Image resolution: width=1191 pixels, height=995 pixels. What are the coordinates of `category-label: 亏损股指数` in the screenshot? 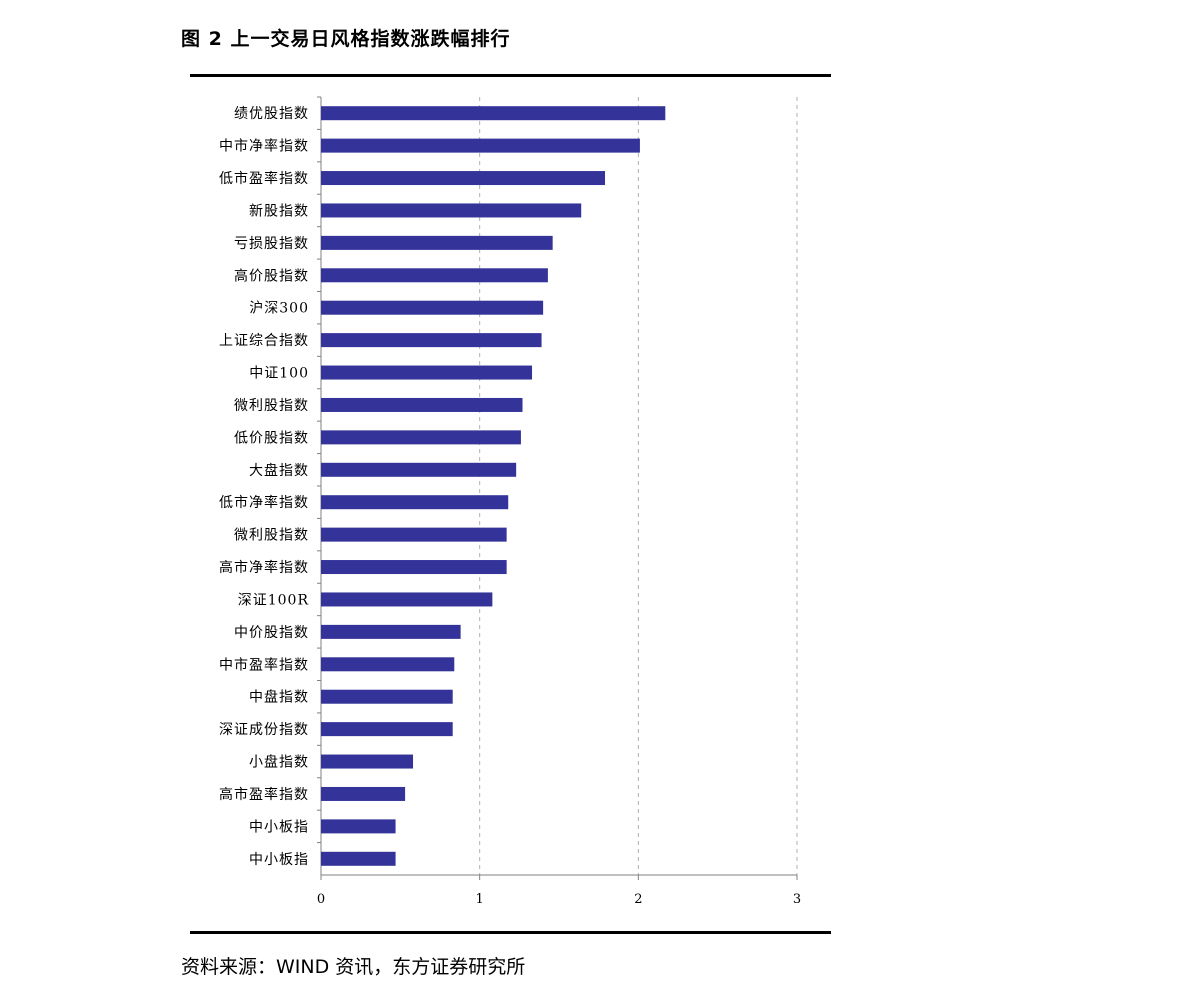 It's located at (271, 244).